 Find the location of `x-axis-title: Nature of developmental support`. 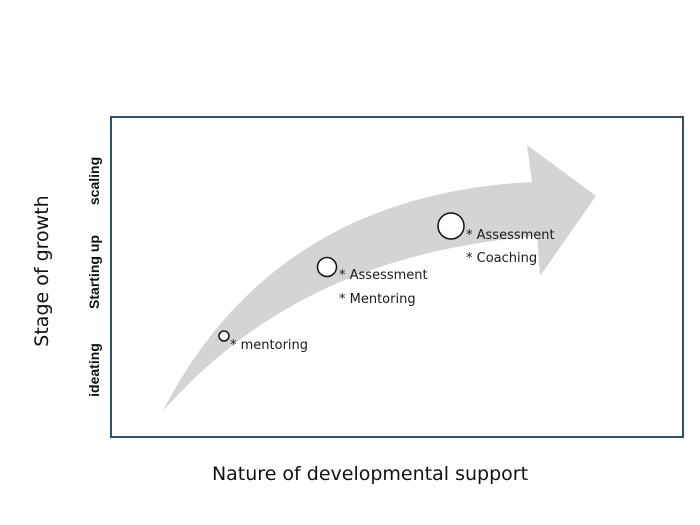

x-axis-title: Nature of developmental support is located at coordinates (370, 474).